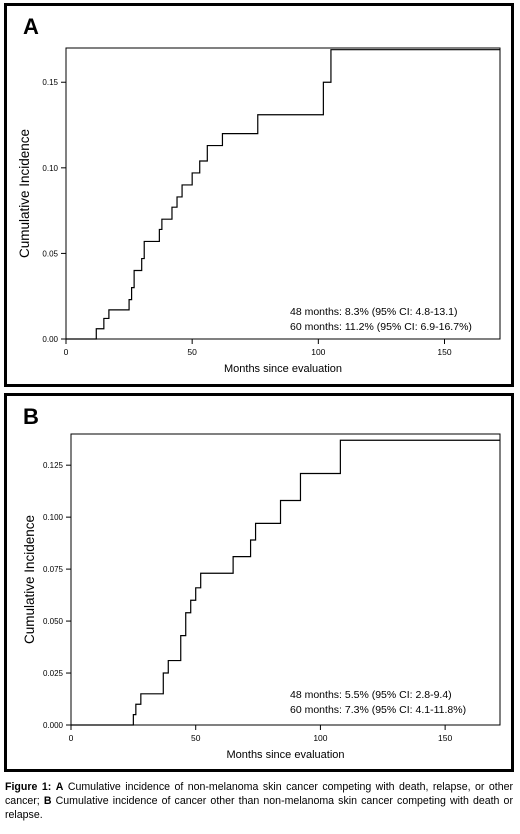 The height and width of the screenshot is (834, 520). I want to click on annotation: 48 months: 5.5% (95% CI: 2.8-9.4), so click(371, 695).